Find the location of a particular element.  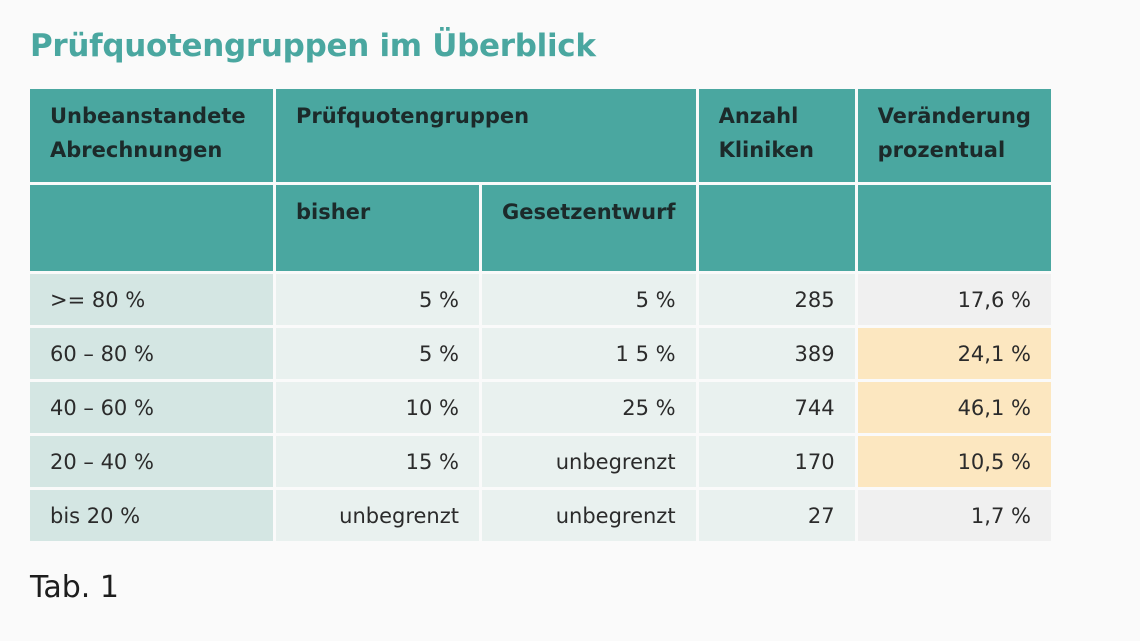

cell-bisher: 15 % is located at coordinates (377, 461).